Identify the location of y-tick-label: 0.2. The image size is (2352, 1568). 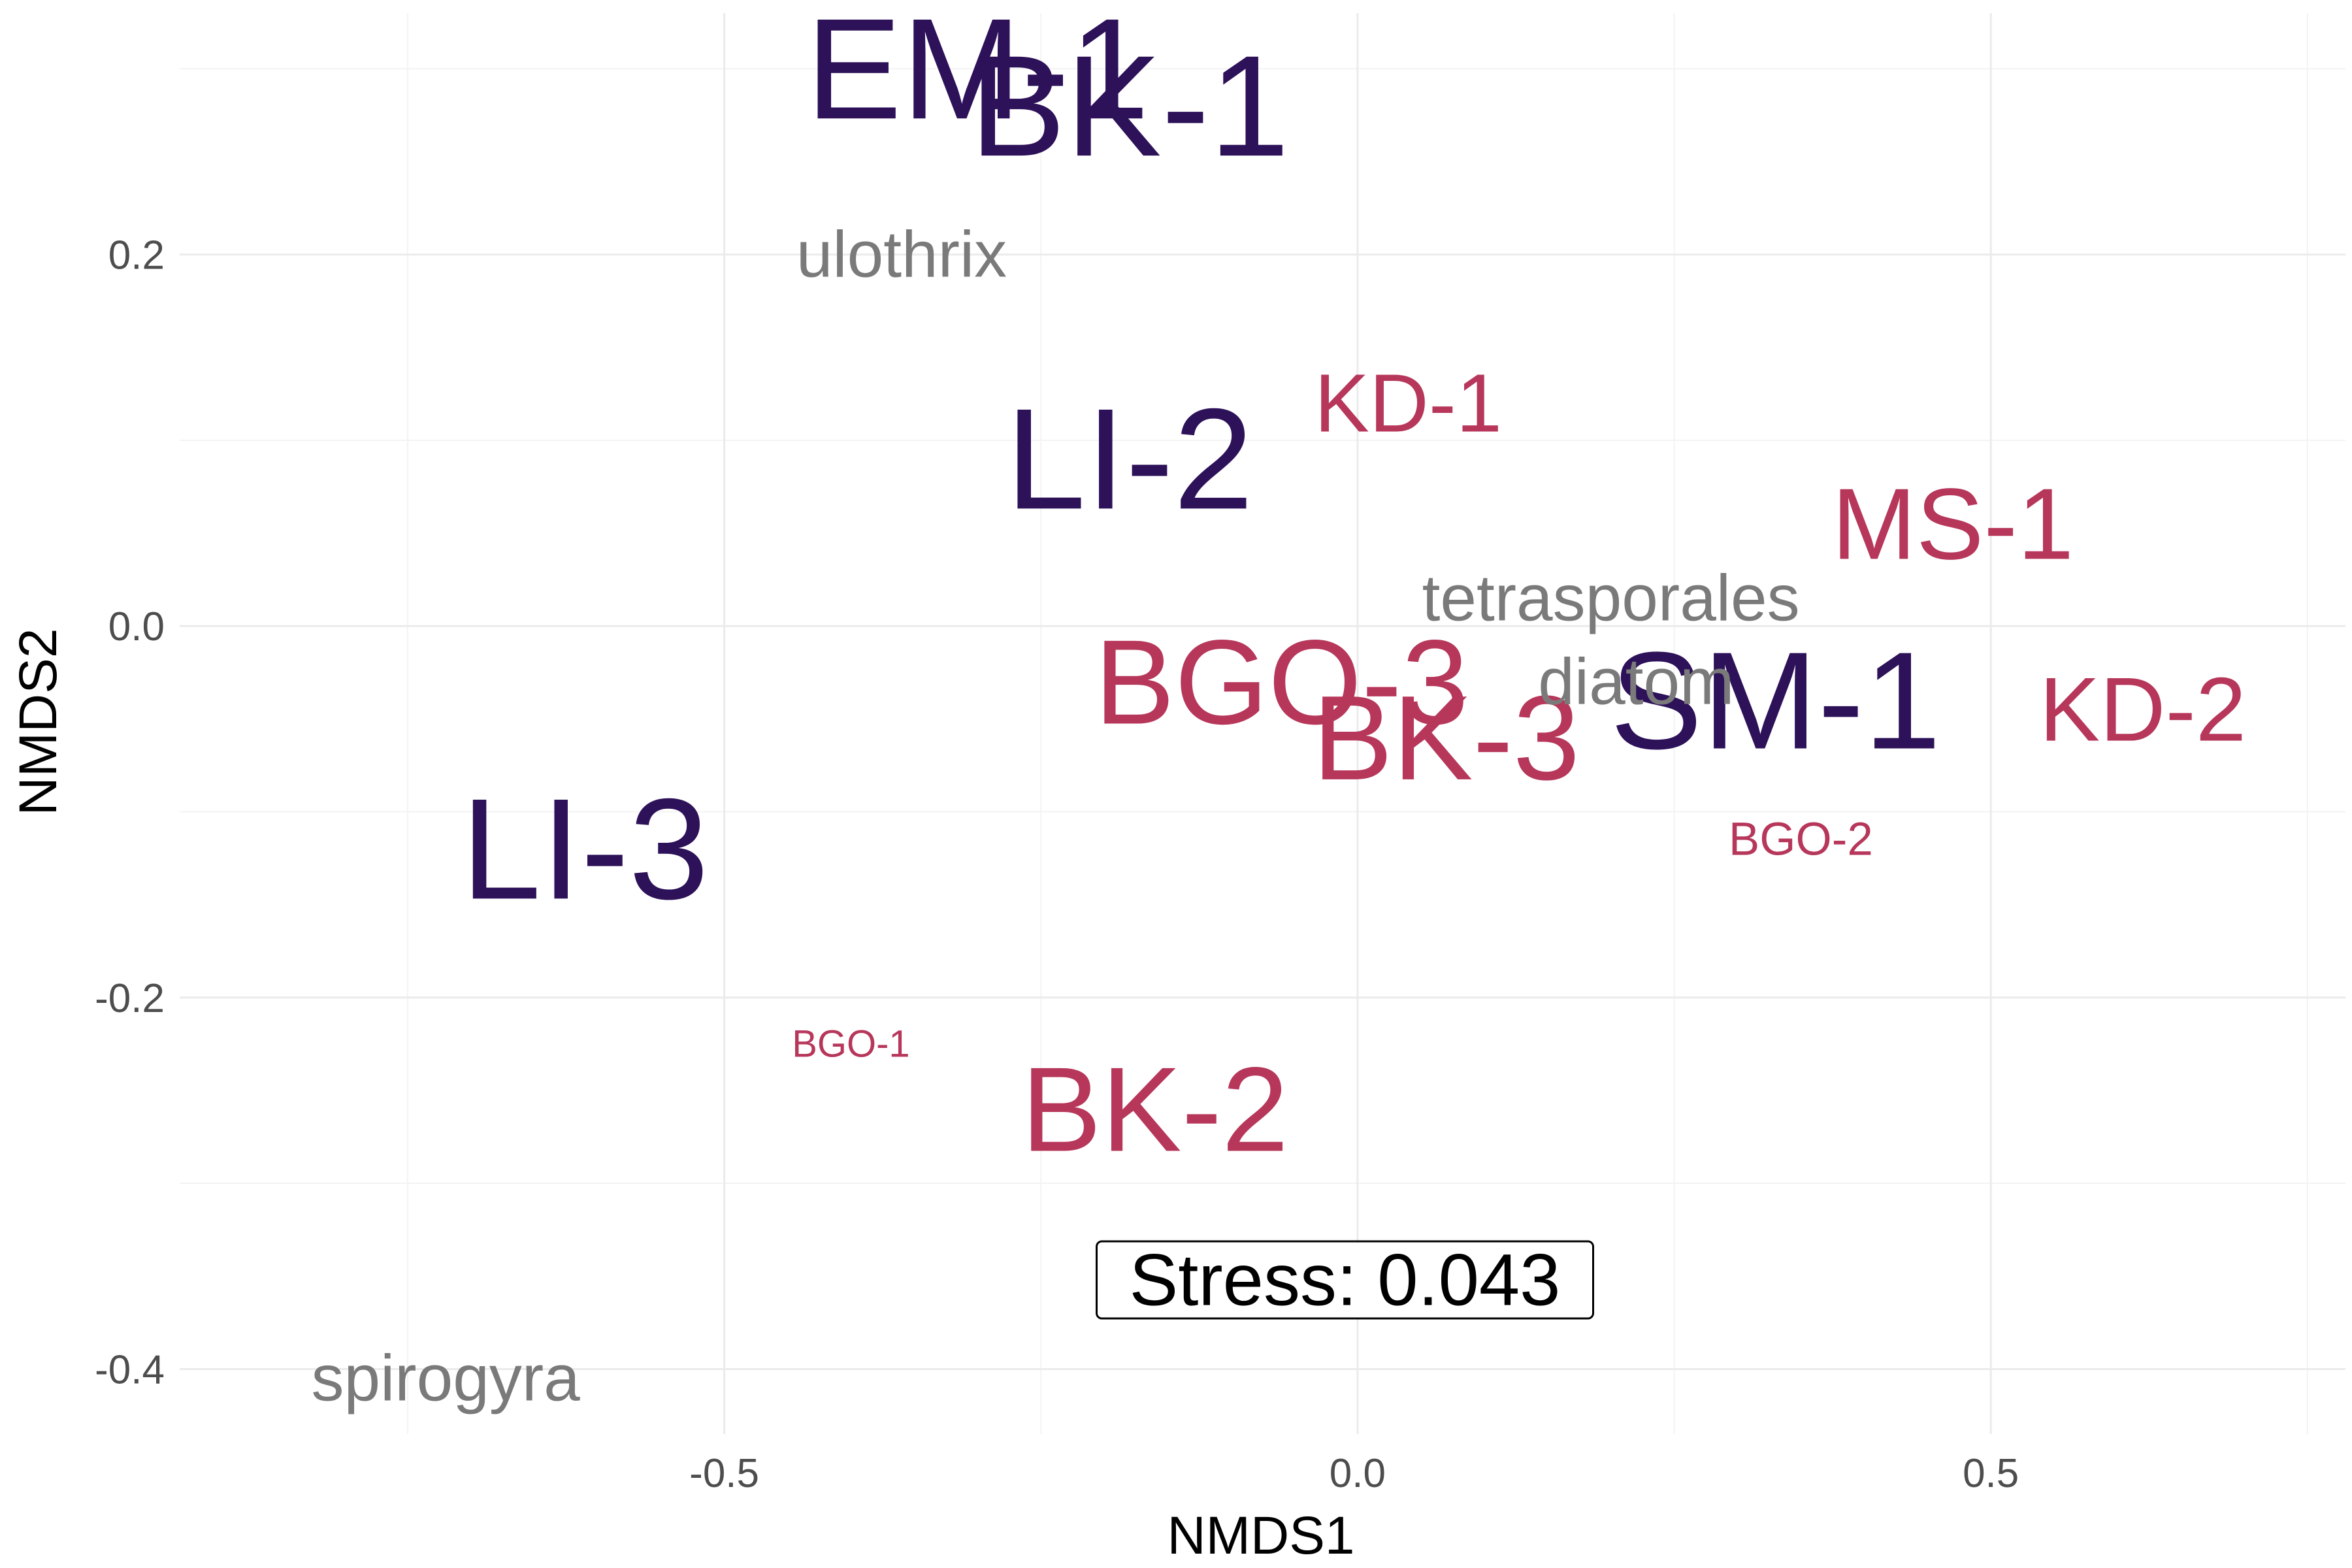
(136, 255).